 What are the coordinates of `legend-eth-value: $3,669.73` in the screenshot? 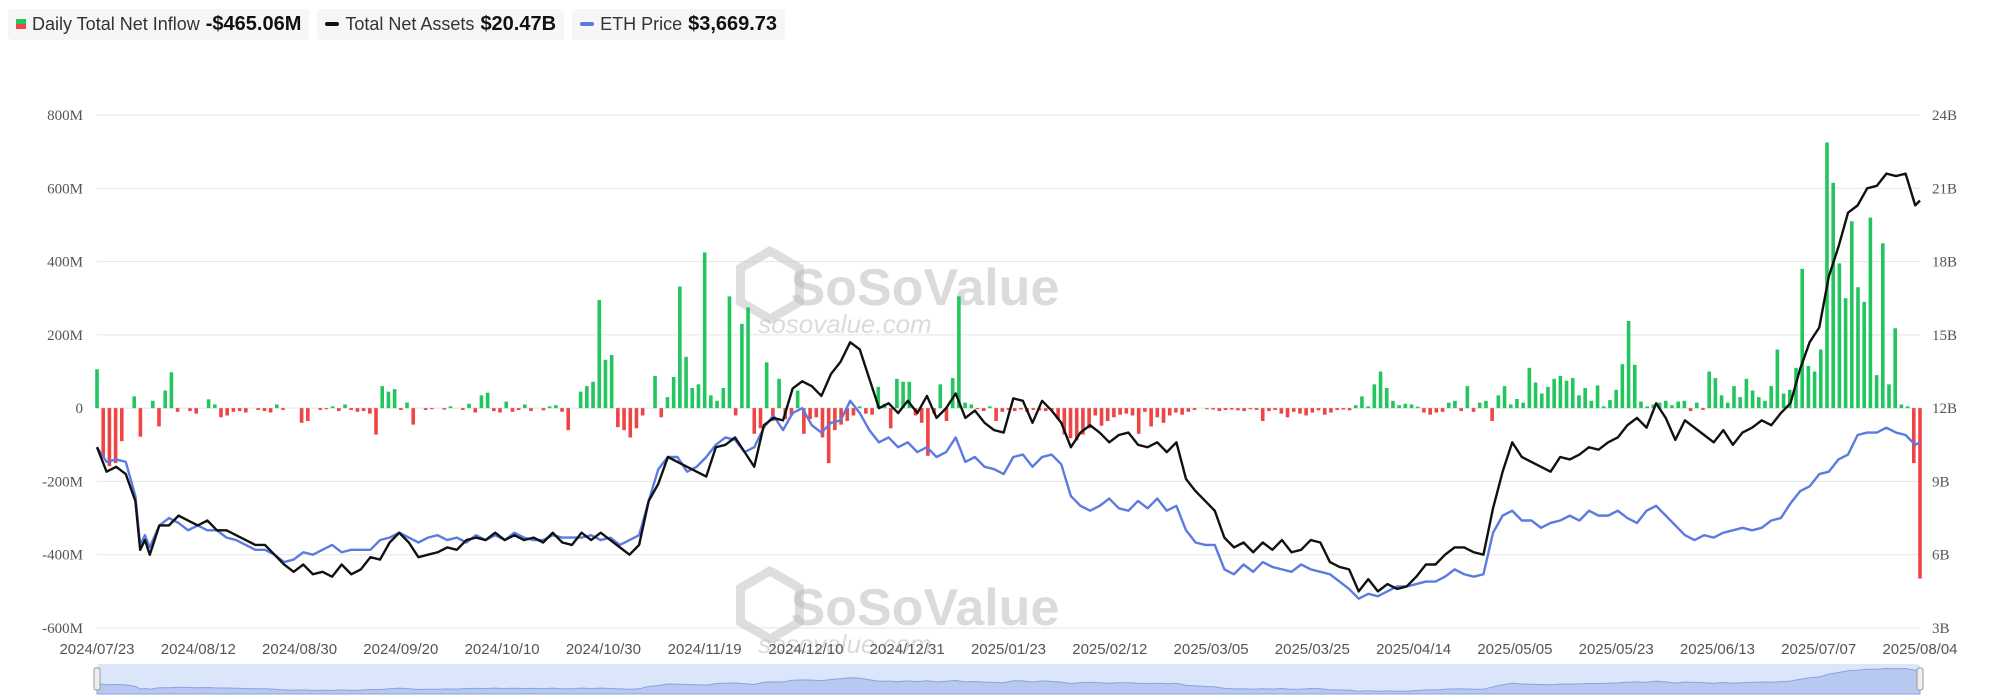 It's located at (733, 23).